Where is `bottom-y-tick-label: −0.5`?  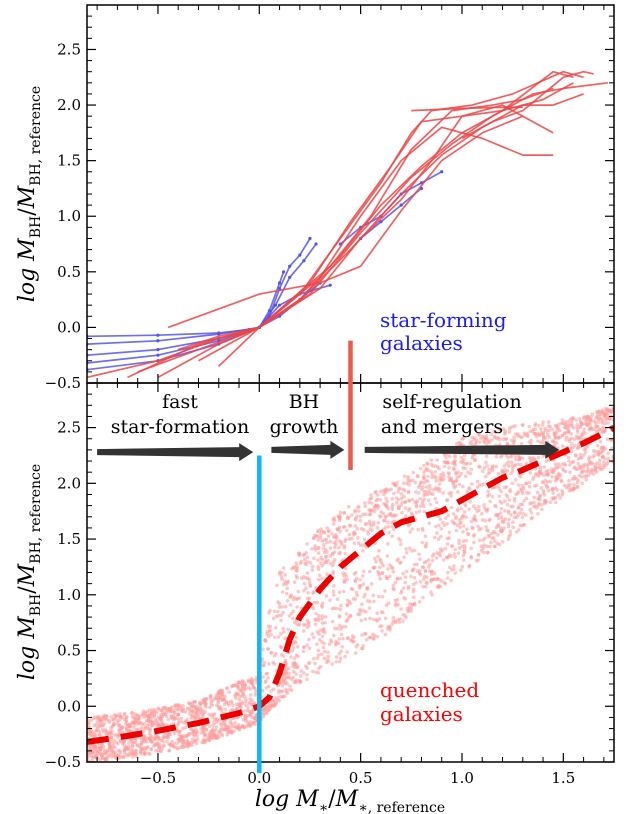
bottom-y-tick-label: −0.5 is located at coordinates (63, 762).